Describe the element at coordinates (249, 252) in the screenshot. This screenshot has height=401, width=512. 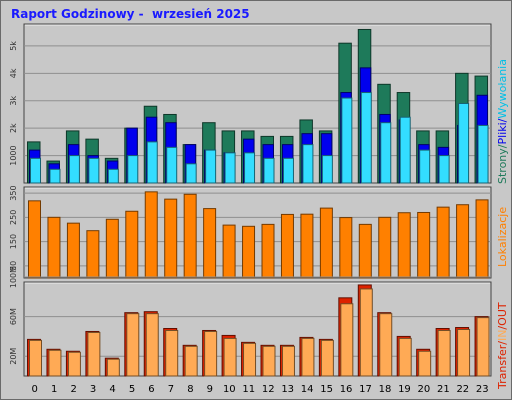
I see `bar-lokalizacje-h11` at that location.